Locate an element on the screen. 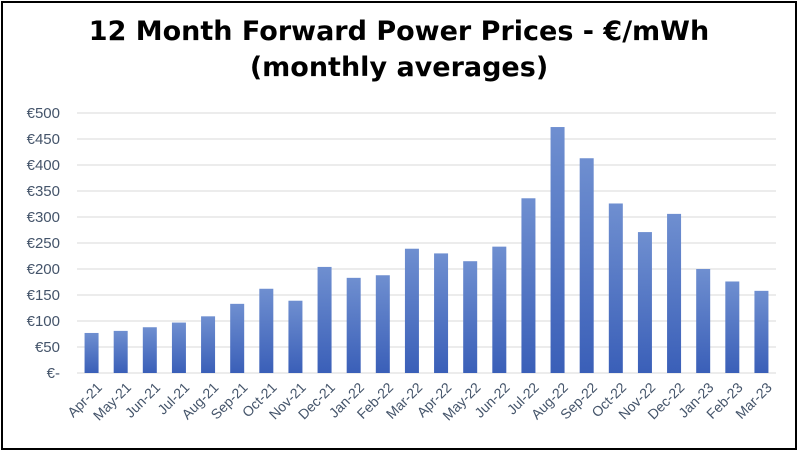 This screenshot has height=451, width=798. y-tick-label: €200 is located at coordinates (43, 269).